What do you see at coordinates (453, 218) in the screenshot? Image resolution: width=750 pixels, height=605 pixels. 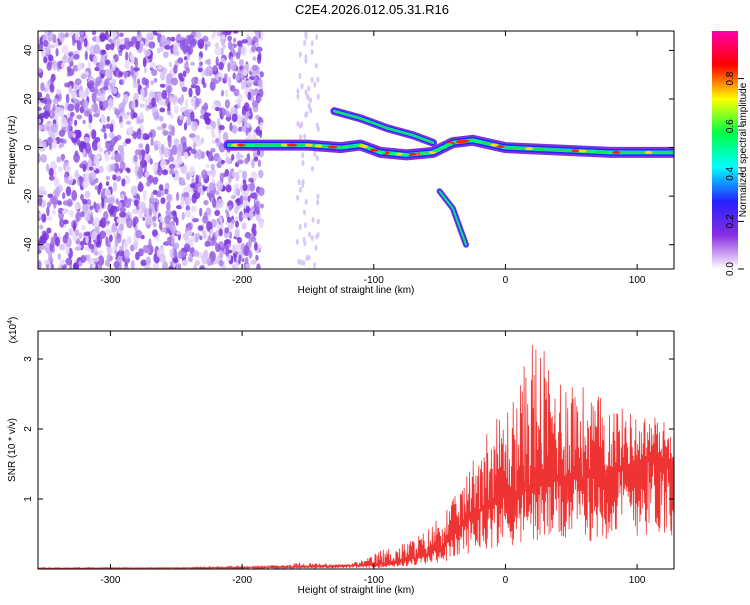 I see `falling-tones` at bounding box center [453, 218].